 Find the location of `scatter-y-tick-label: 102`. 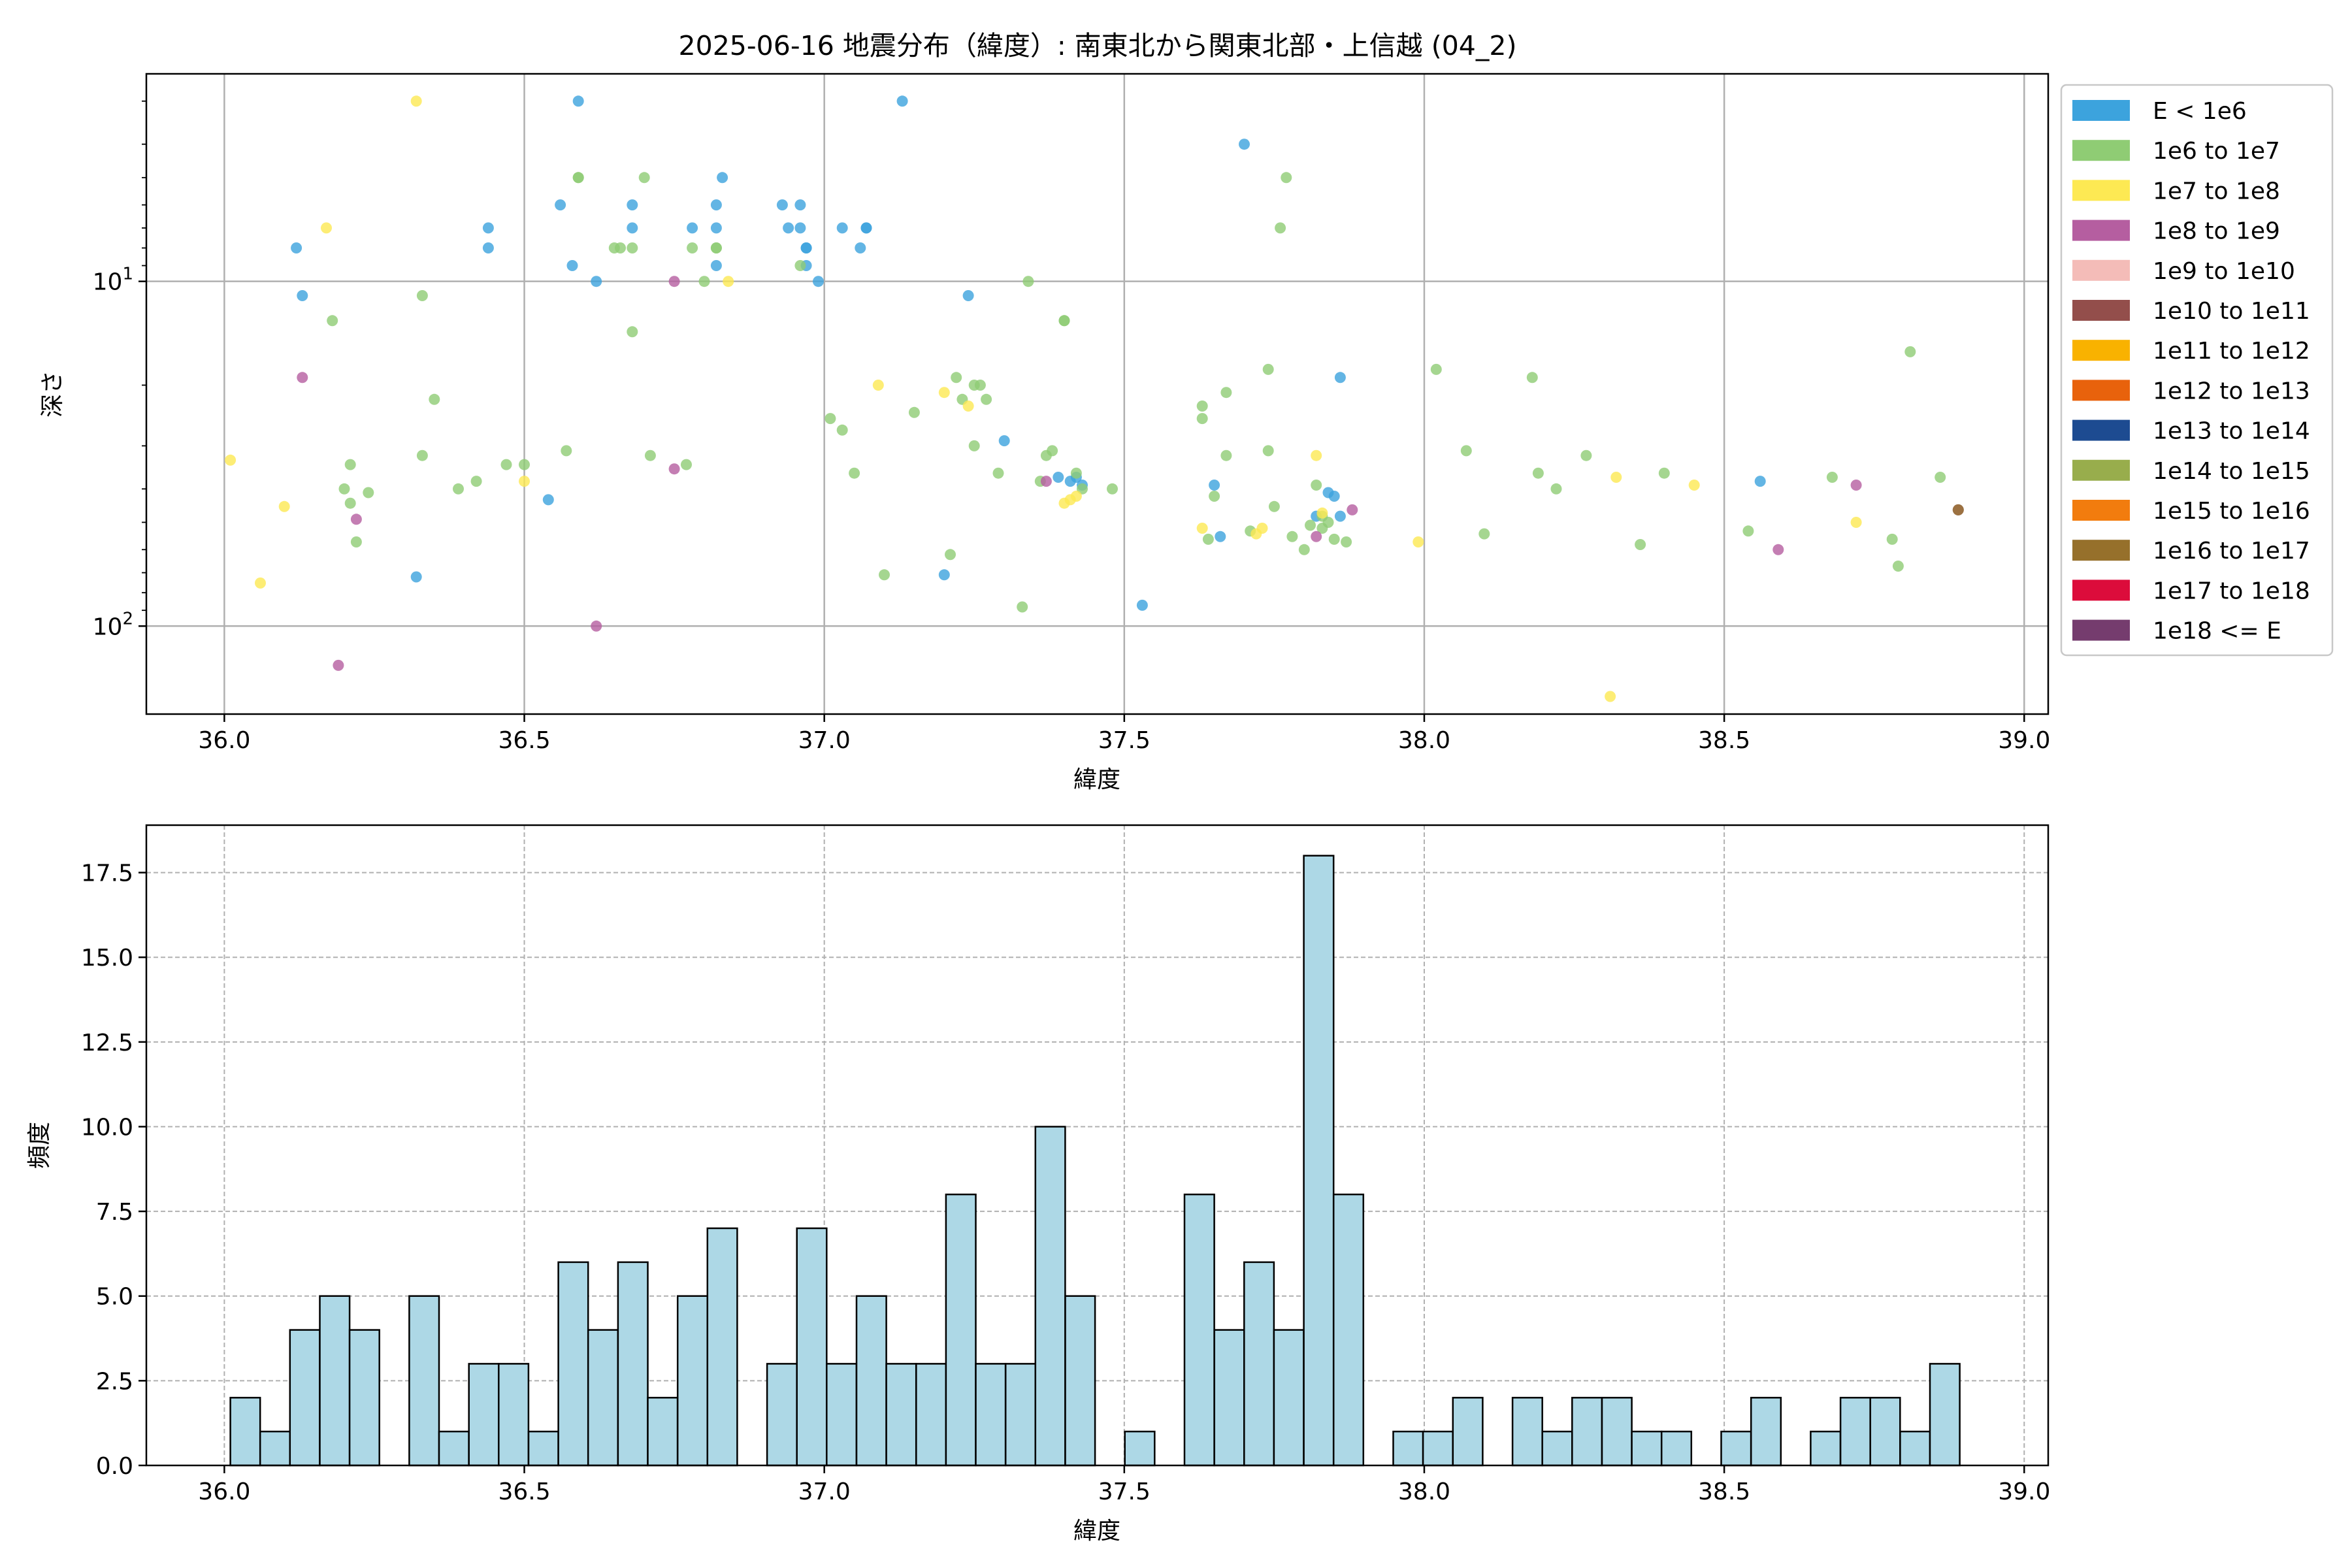

scatter-y-tick-label: 102 is located at coordinates (113, 624).